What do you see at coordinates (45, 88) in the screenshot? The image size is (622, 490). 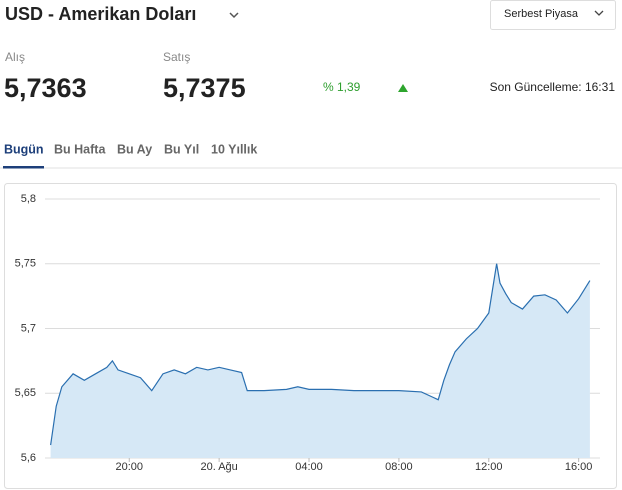 I see `buy-price: 5,7363` at bounding box center [45, 88].